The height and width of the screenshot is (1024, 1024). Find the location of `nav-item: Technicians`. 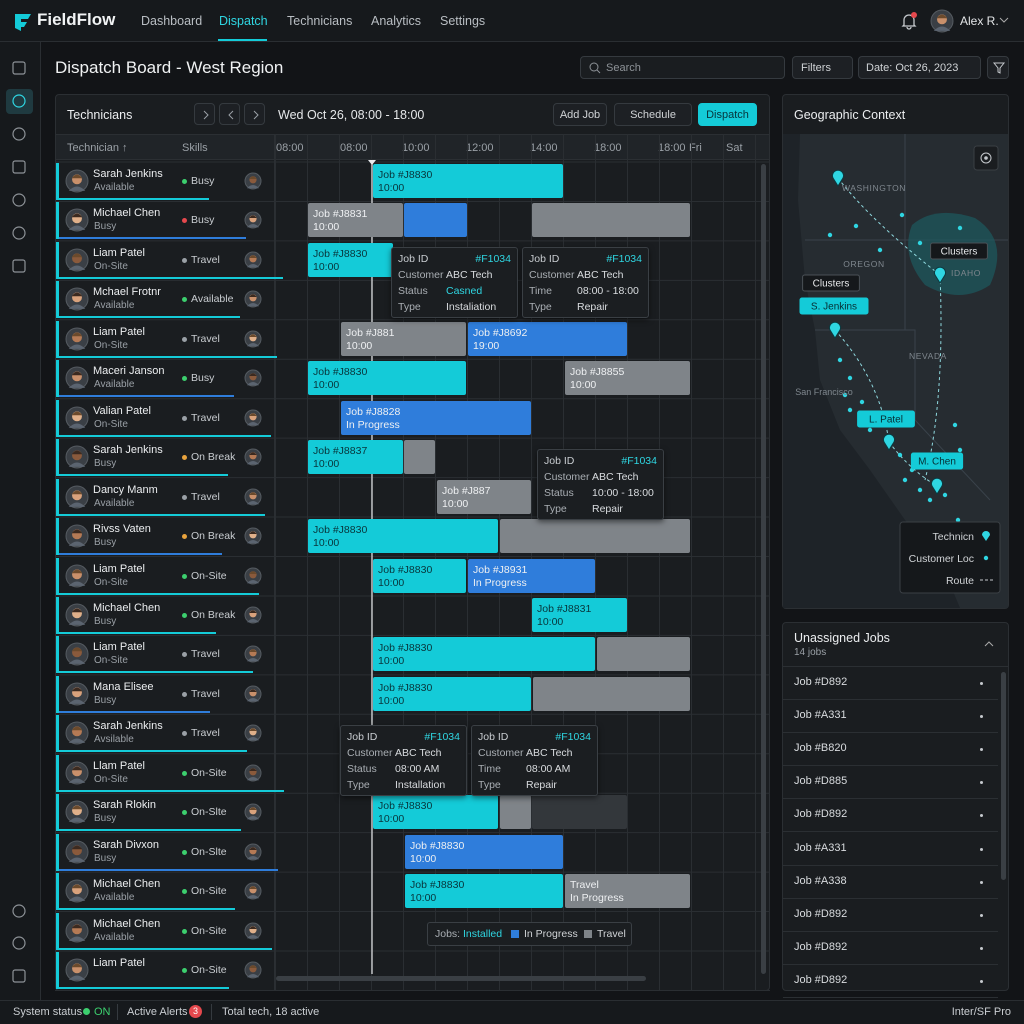

nav-item: Technicians is located at coordinates (320, 21).